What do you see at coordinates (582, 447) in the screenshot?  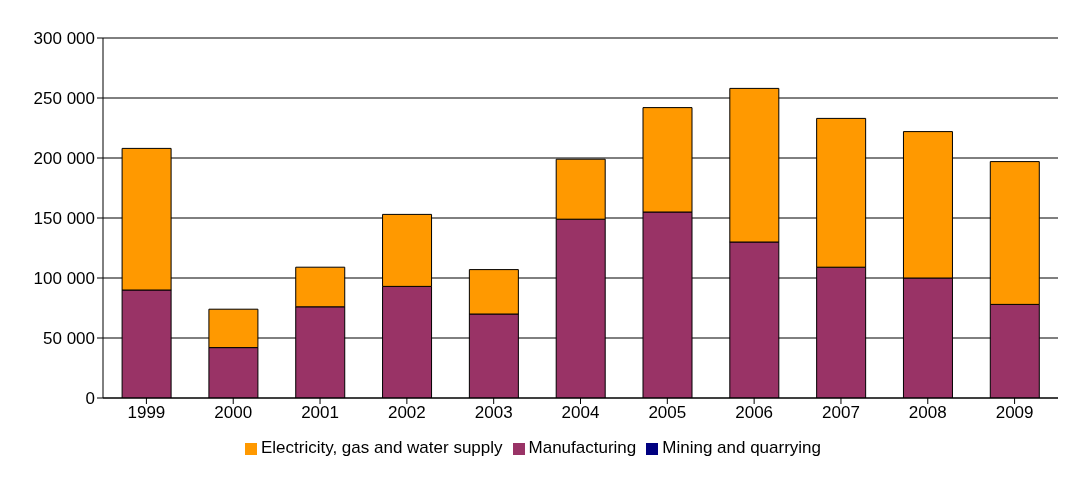 I see `legend-label: Manufacturing` at bounding box center [582, 447].